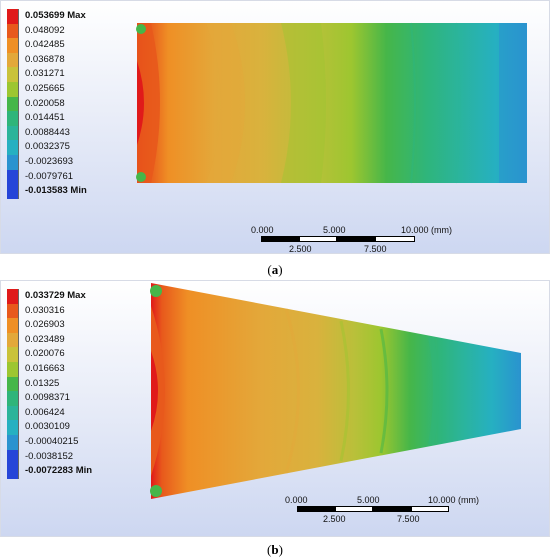  I want to click on legend-value: 0.026903, so click(45, 325).